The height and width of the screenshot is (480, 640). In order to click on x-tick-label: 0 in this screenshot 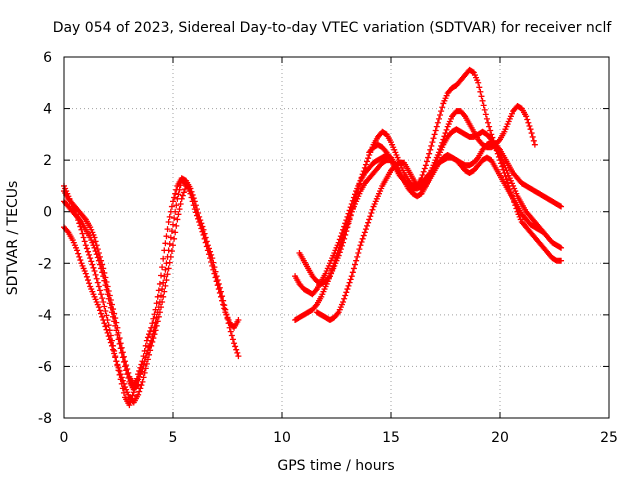, I will do `click(64, 438)`.